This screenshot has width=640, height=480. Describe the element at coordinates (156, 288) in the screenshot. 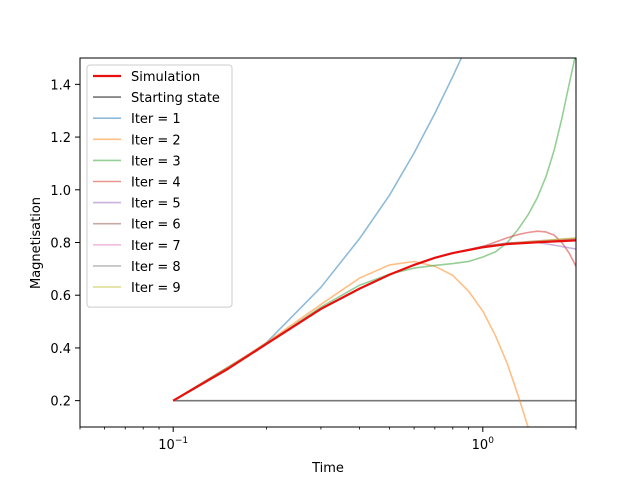

I see `legend-label: Iter = 9` at that location.